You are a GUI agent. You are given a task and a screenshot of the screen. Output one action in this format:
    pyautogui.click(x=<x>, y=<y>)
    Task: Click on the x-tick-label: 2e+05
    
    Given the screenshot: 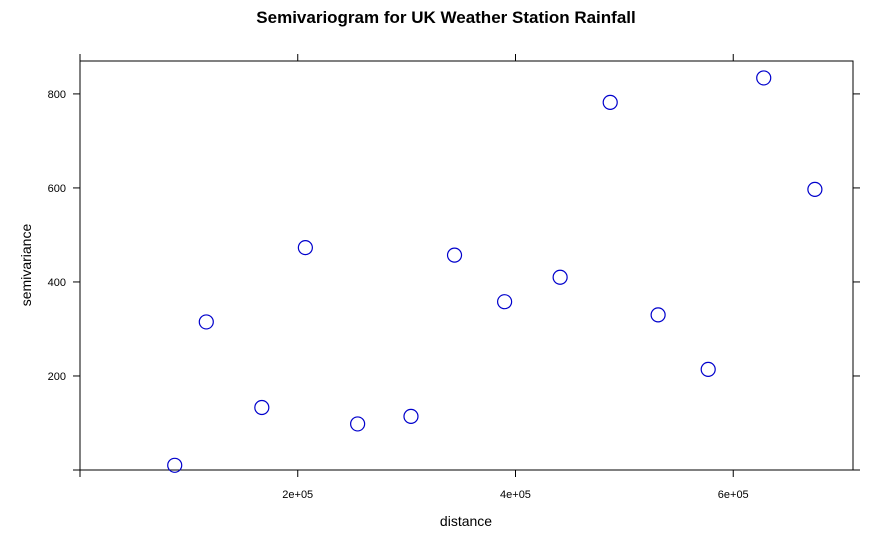 What is the action you would take?
    pyautogui.click(x=297, y=495)
    